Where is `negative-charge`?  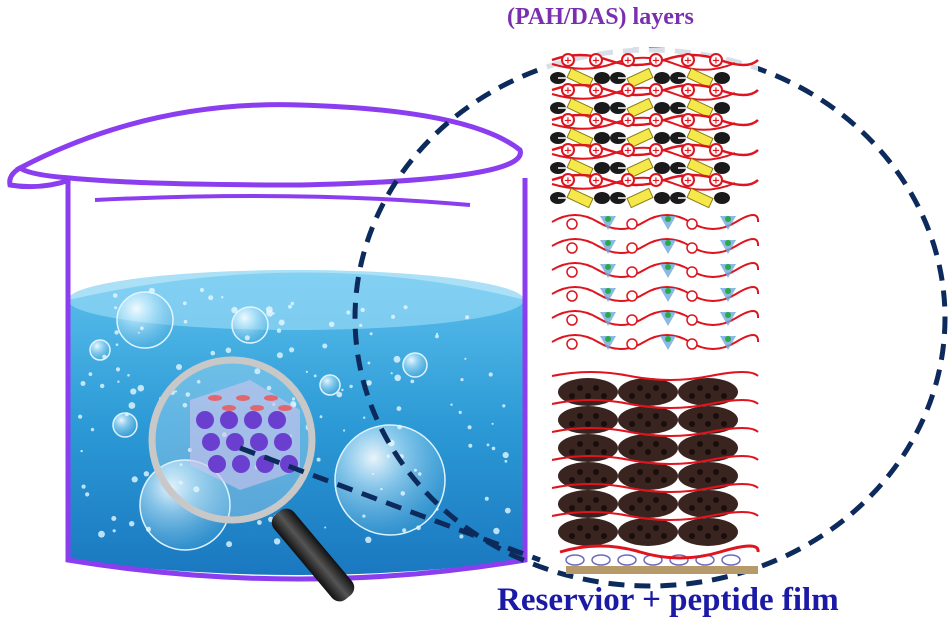 negative-charge is located at coordinates (722, 168).